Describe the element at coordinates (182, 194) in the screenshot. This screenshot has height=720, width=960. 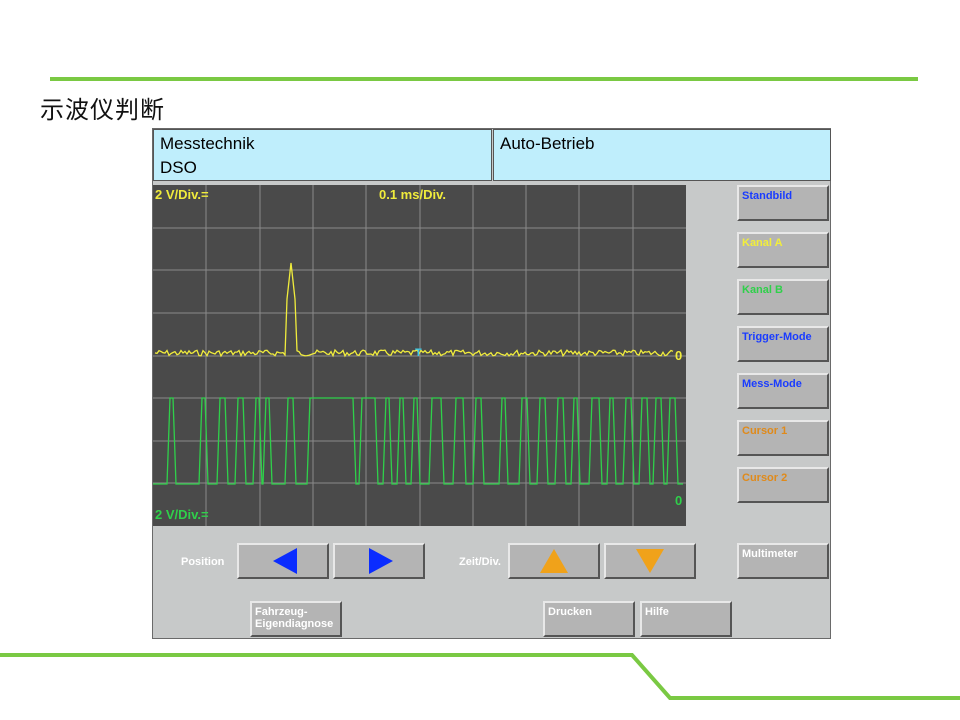
I see `channel-a-scale: 2 V/Div.=` at that location.